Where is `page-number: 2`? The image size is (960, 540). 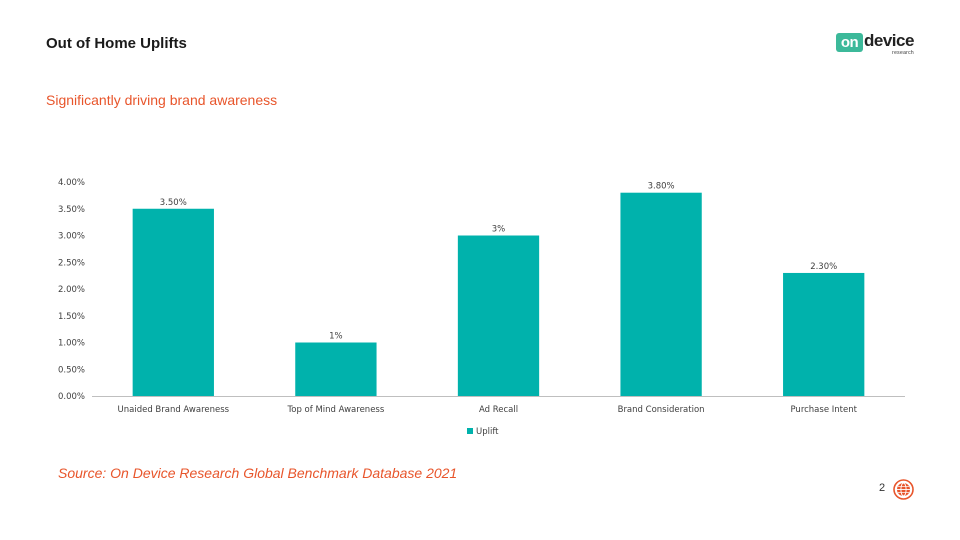
page-number: 2 is located at coordinates (882, 488).